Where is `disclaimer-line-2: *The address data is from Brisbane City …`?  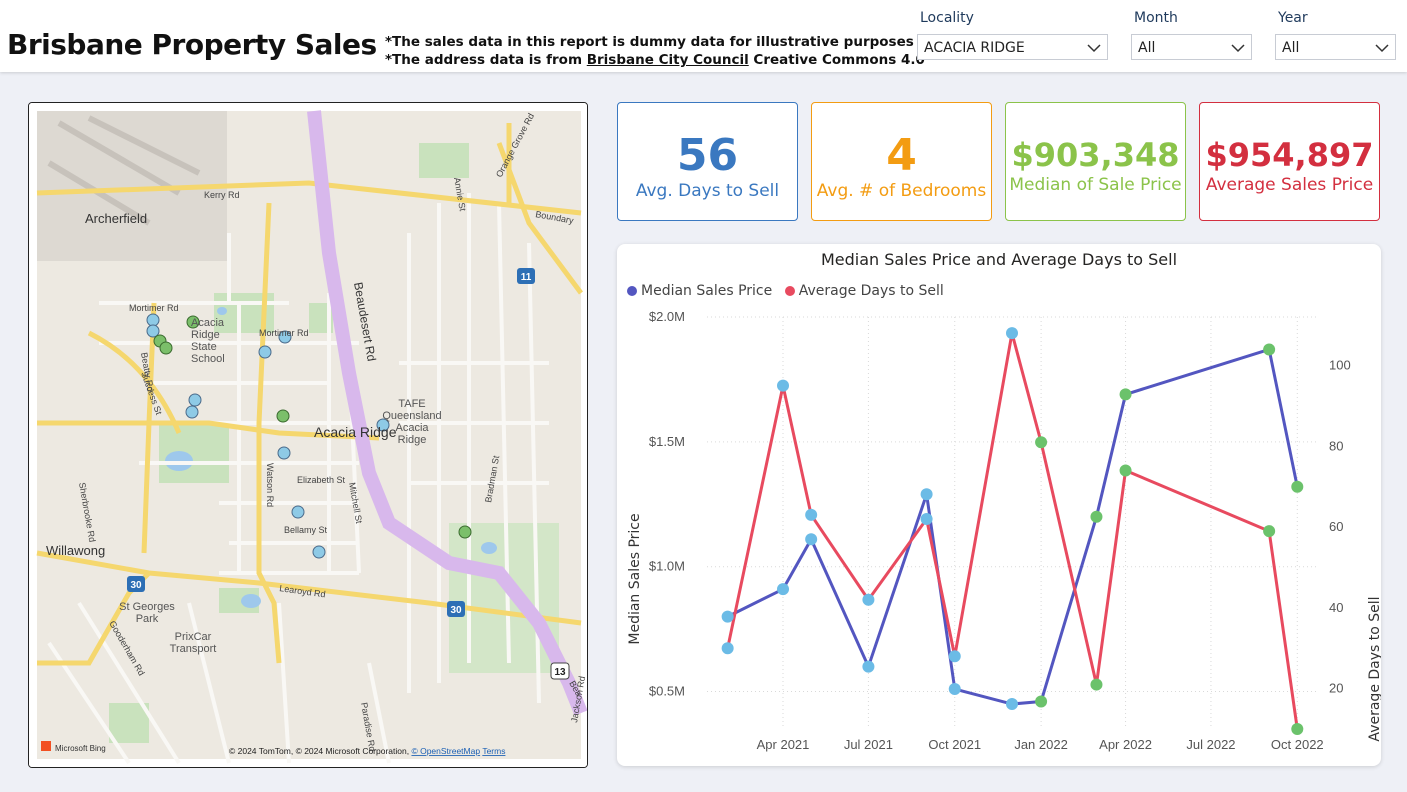
disclaimer-line-2: *The address data is from Brisbane City … is located at coordinates (655, 60).